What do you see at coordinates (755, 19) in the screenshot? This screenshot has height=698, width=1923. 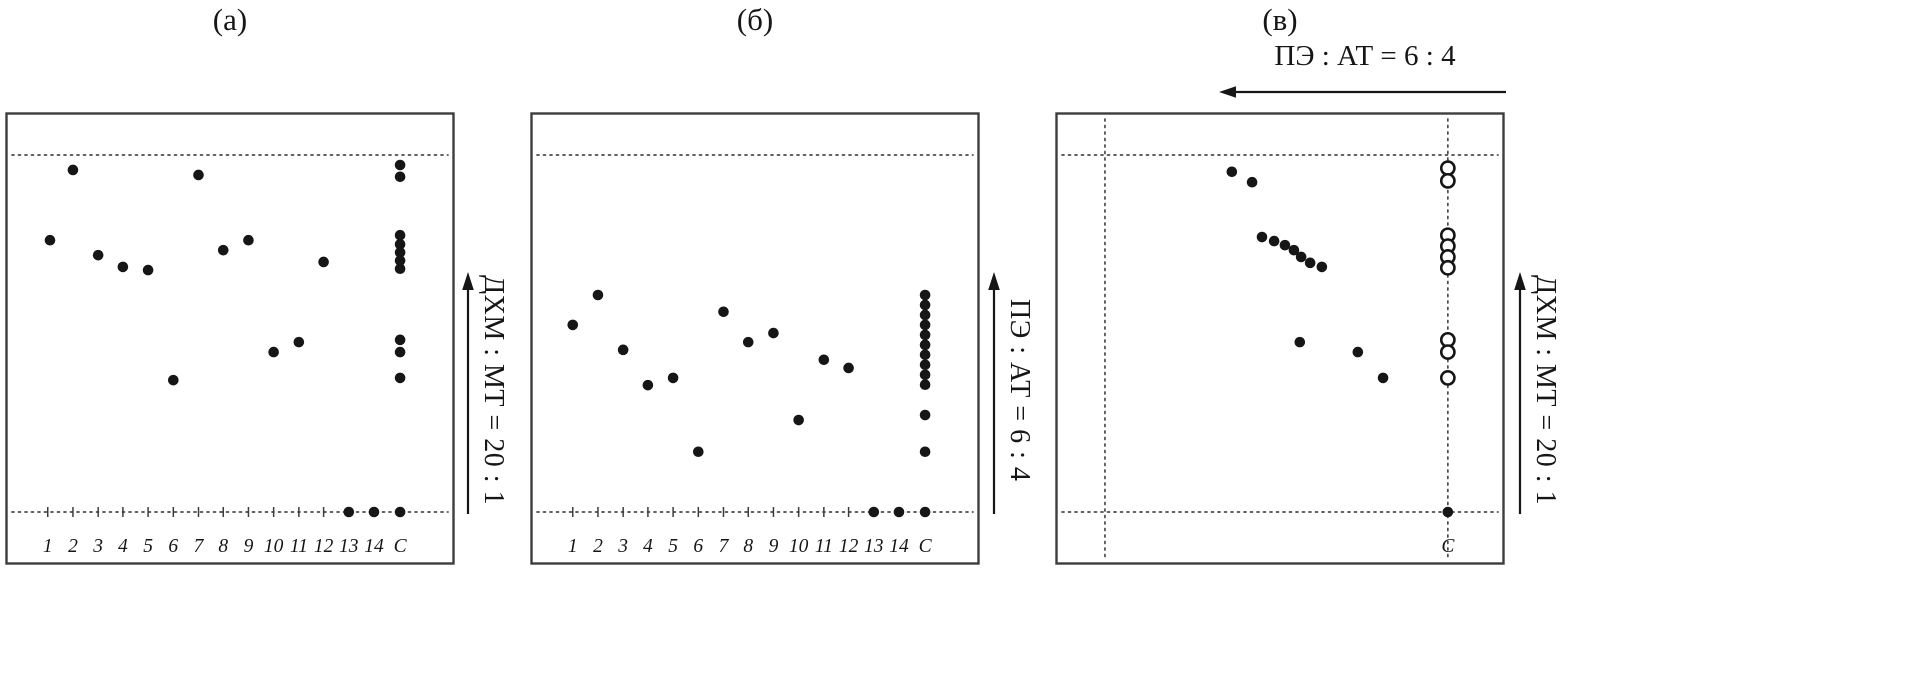 I see `panel-b-title: (б)` at bounding box center [755, 19].